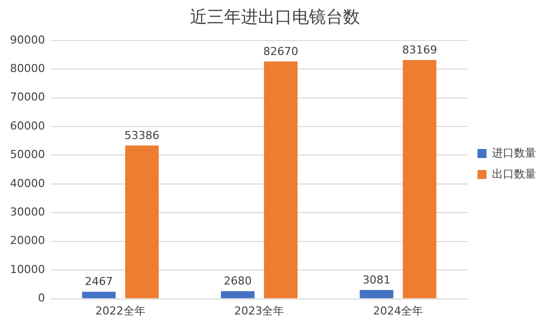 Image resolution: width=554 pixels, height=326 pixels. What do you see at coordinates (376, 279) in the screenshot?
I see `data-label: 3081` at bounding box center [376, 279].